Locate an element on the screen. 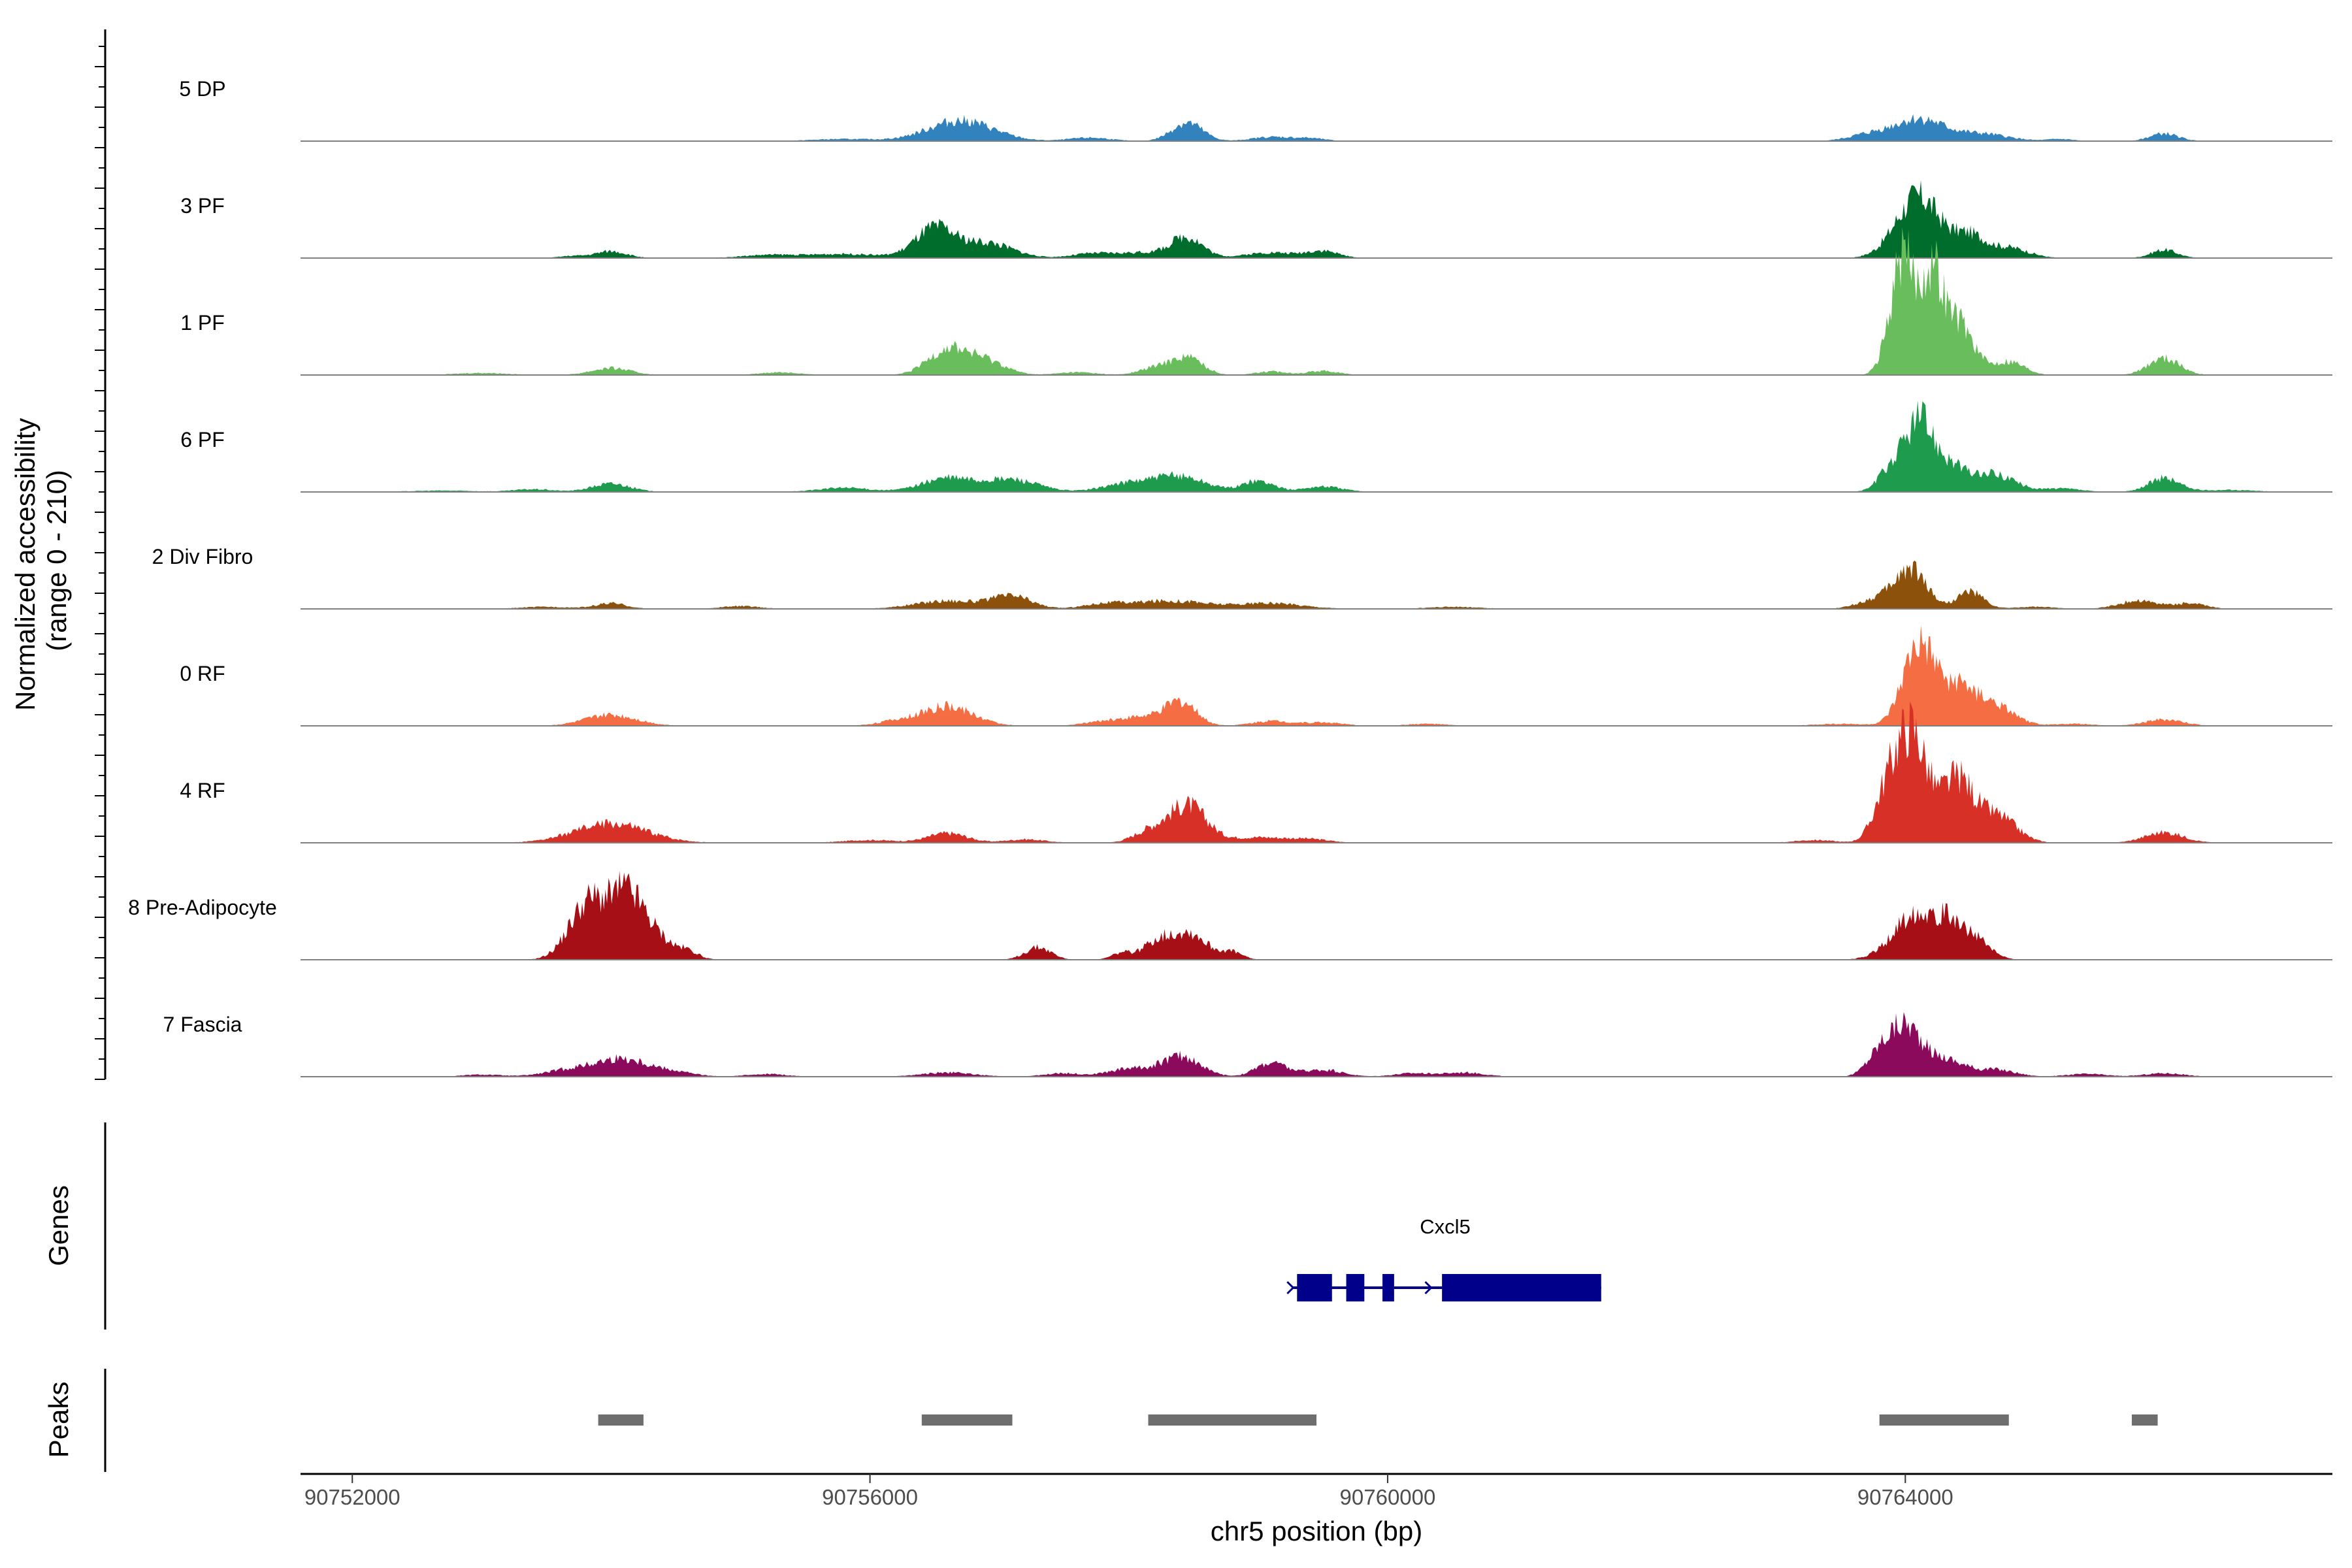  gene-track: Cxcl5 is located at coordinates (1443, 1258).